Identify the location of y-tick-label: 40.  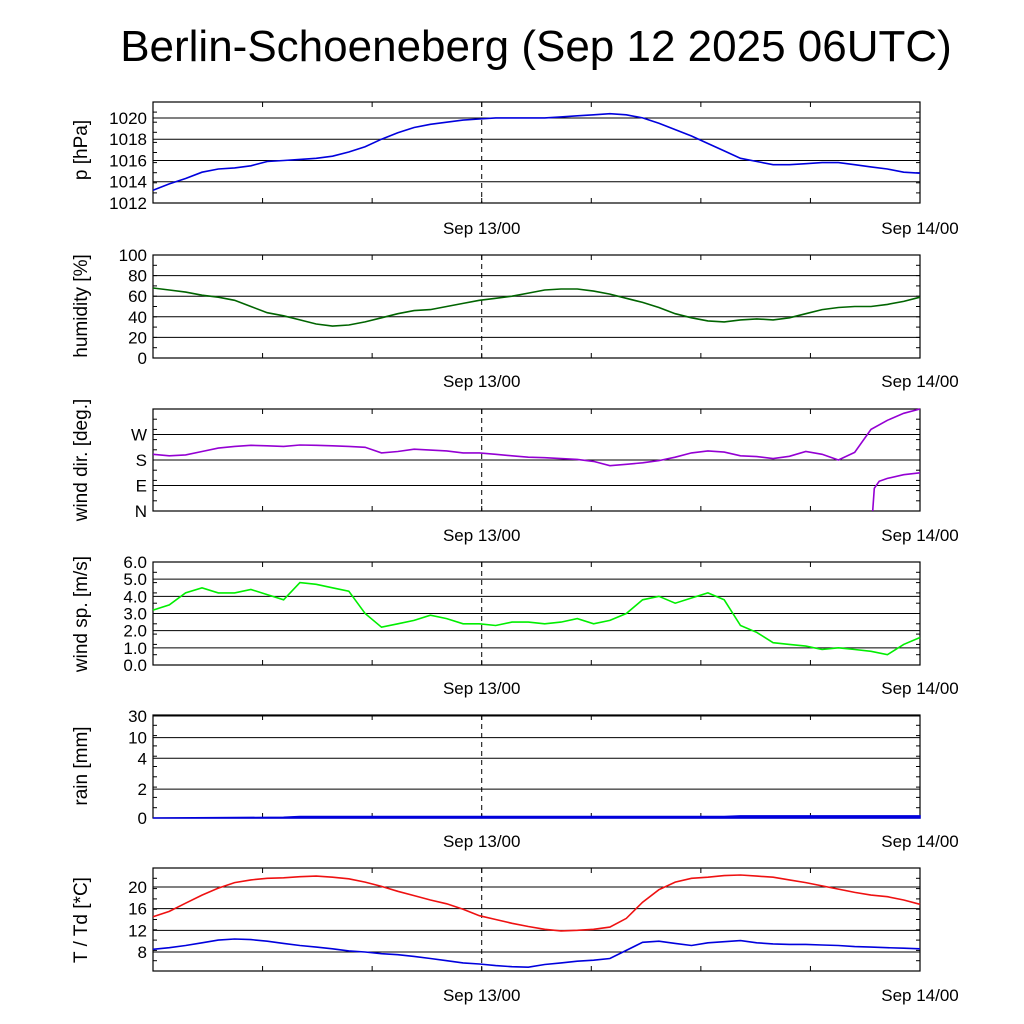
(137, 317).